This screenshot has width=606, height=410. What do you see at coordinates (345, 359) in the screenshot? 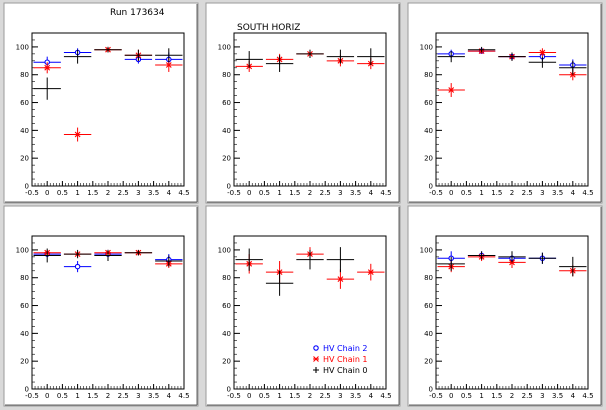
I see `legend-label: HV Chain 1` at bounding box center [345, 359].